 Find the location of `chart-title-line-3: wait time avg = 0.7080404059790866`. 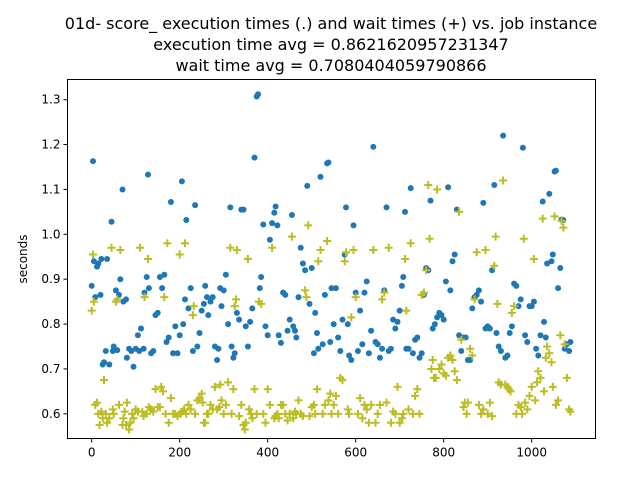

chart-title-line-3: wait time avg = 0.7080404059790866 is located at coordinates (330, 65).